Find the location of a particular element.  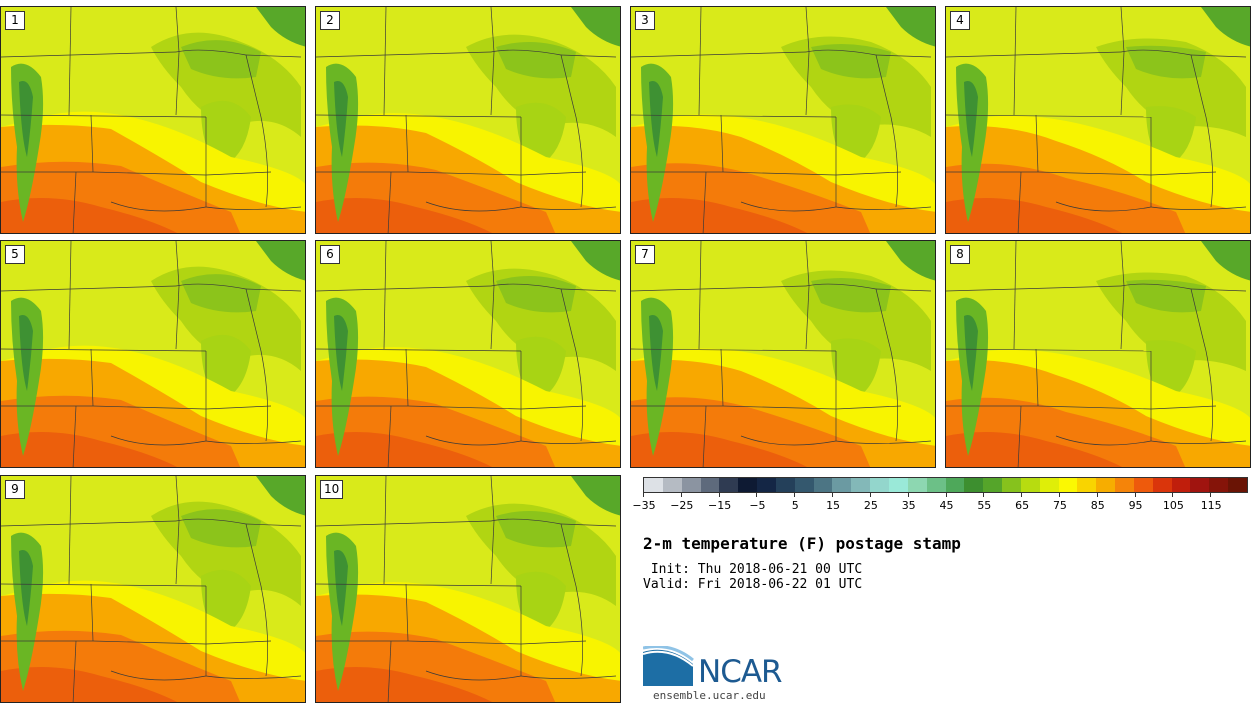

member-panel-1: 1 is located at coordinates (153, 120).